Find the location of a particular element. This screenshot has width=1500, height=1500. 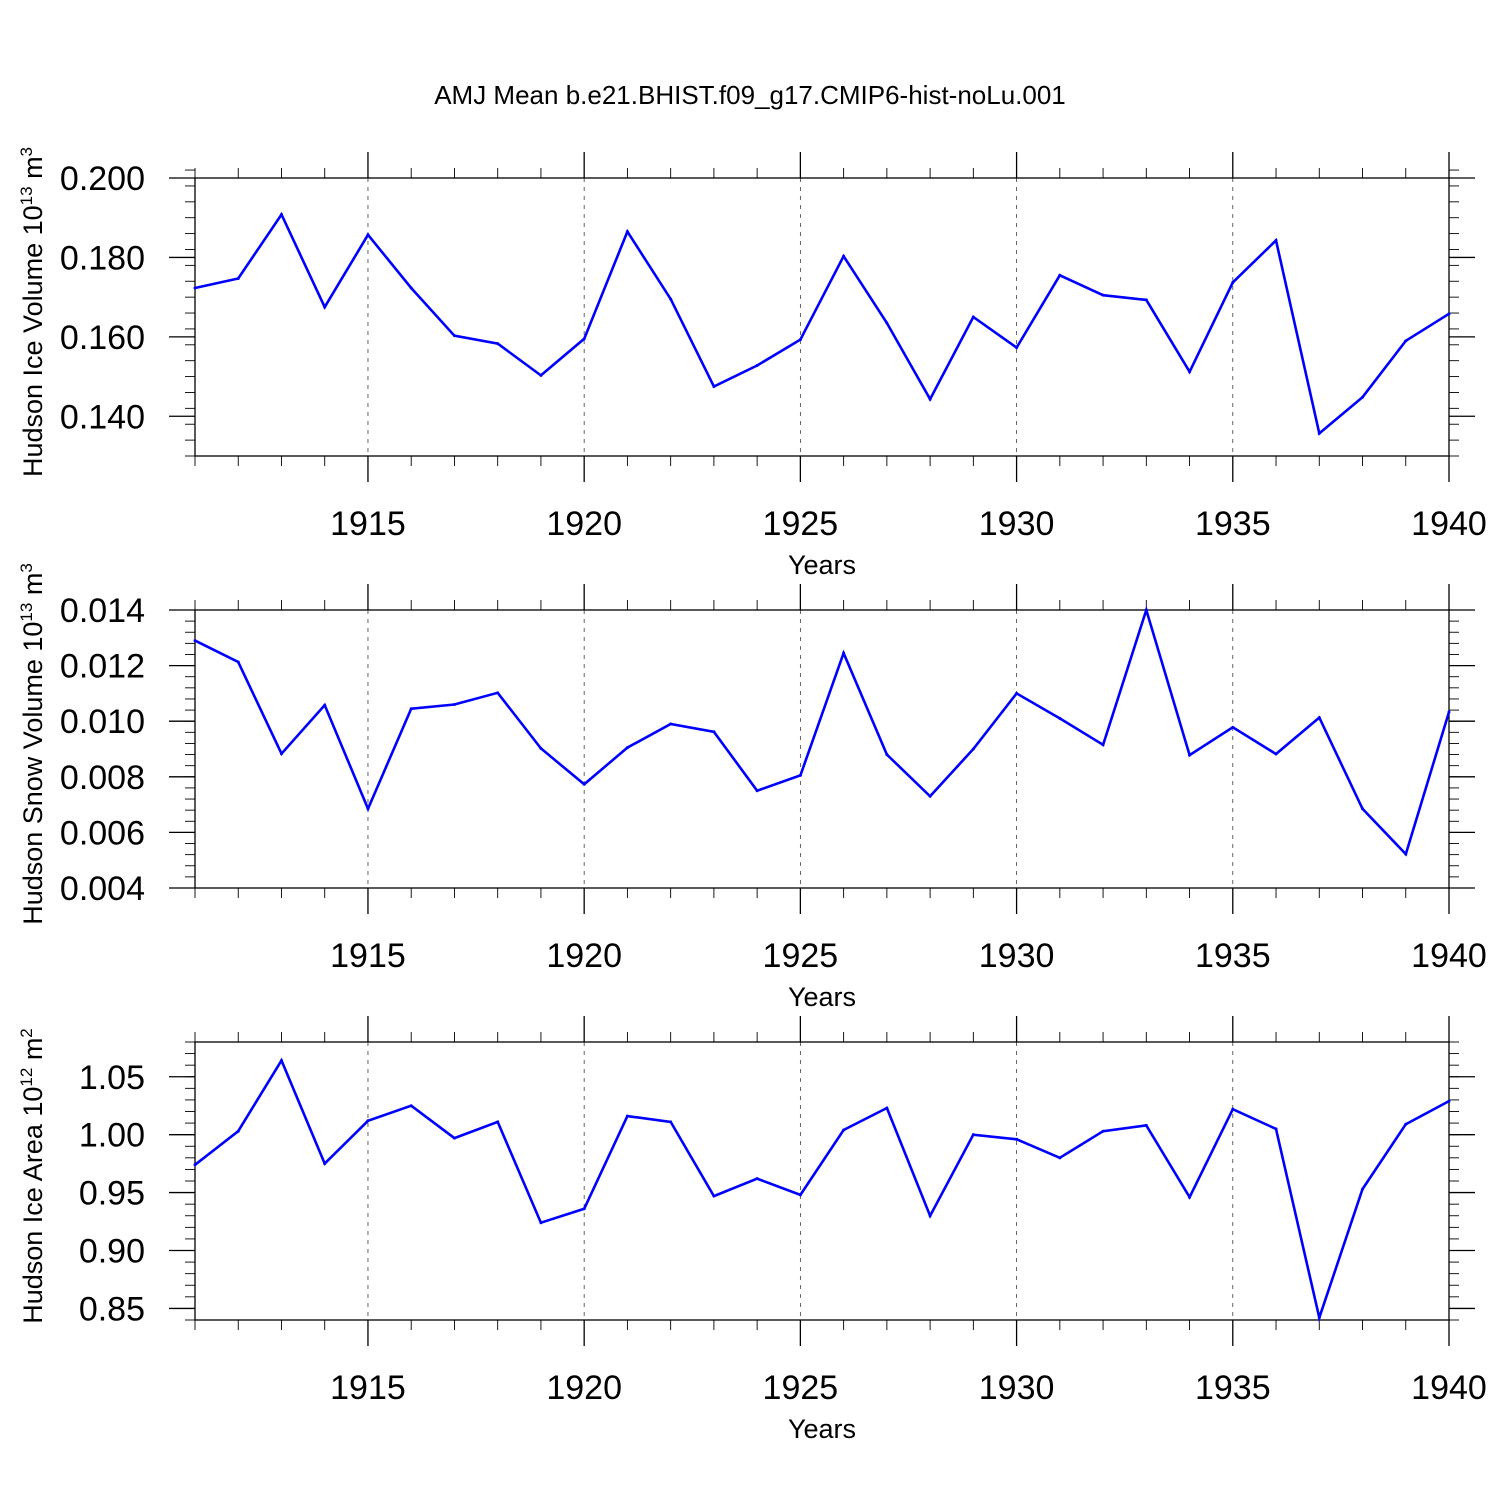

x-tick-label: 1940 is located at coordinates (1449, 1388).